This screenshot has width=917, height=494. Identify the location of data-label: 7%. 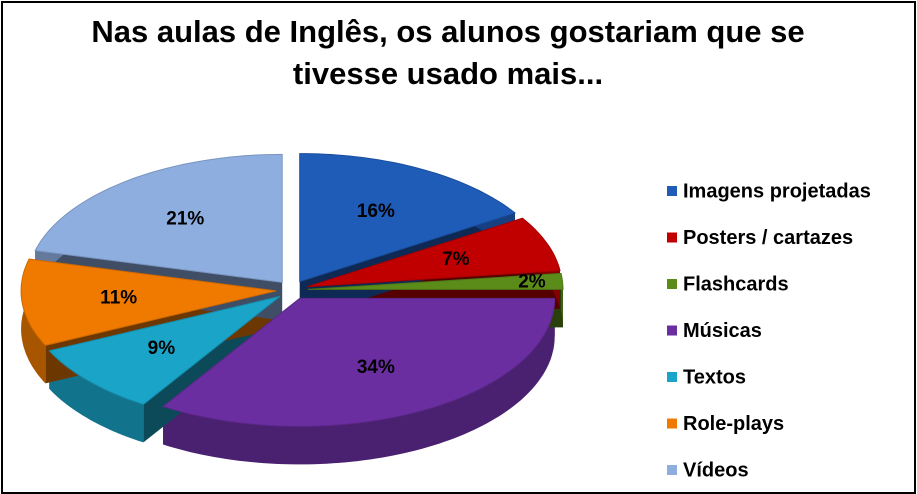
(456, 259).